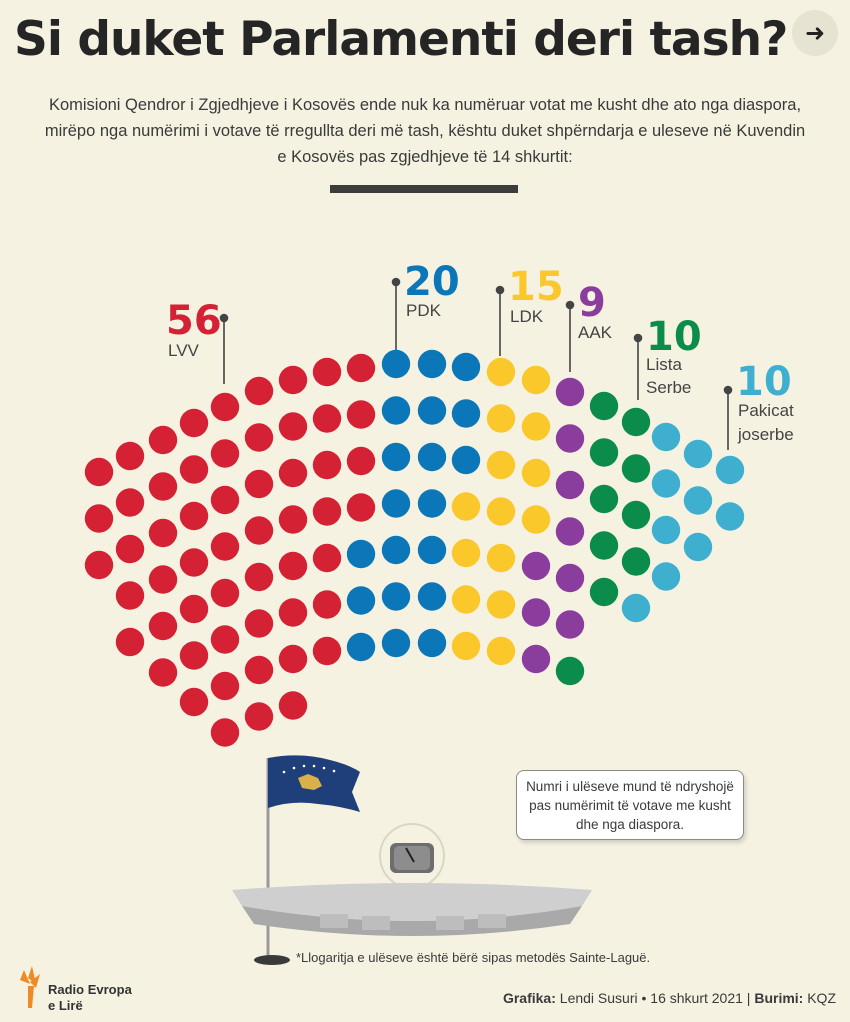 The width and height of the screenshot is (850, 1022). I want to click on ls-leader-dot, so click(638, 338).